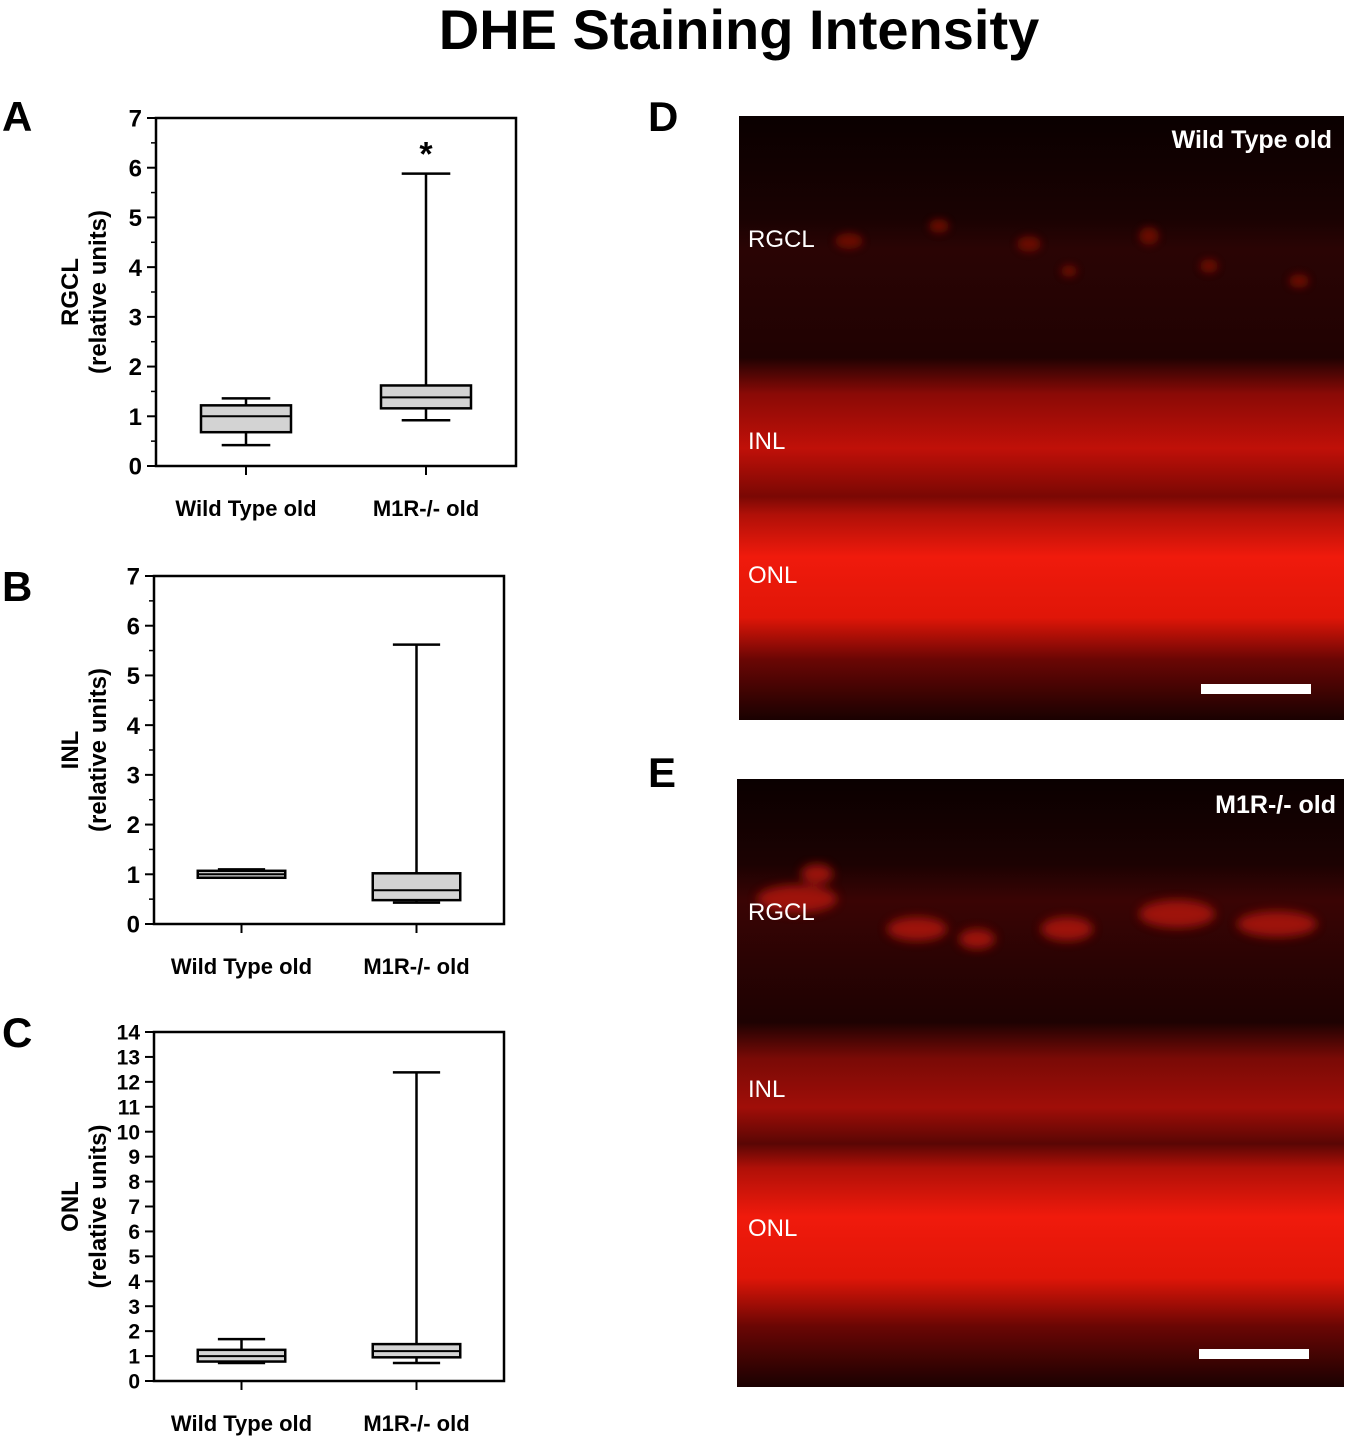 This screenshot has height=1440, width=1346. What do you see at coordinates (128, 1082) in the screenshot?
I see `y-tick-label: 12` at bounding box center [128, 1082].